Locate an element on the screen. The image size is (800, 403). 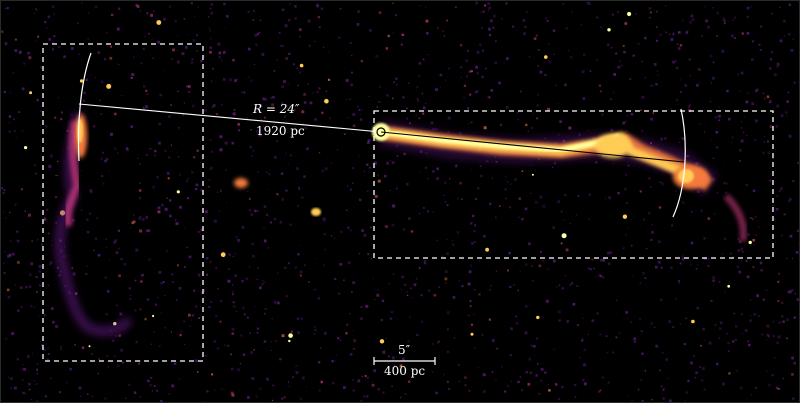
radius-arc-right is located at coordinates (679, 163).